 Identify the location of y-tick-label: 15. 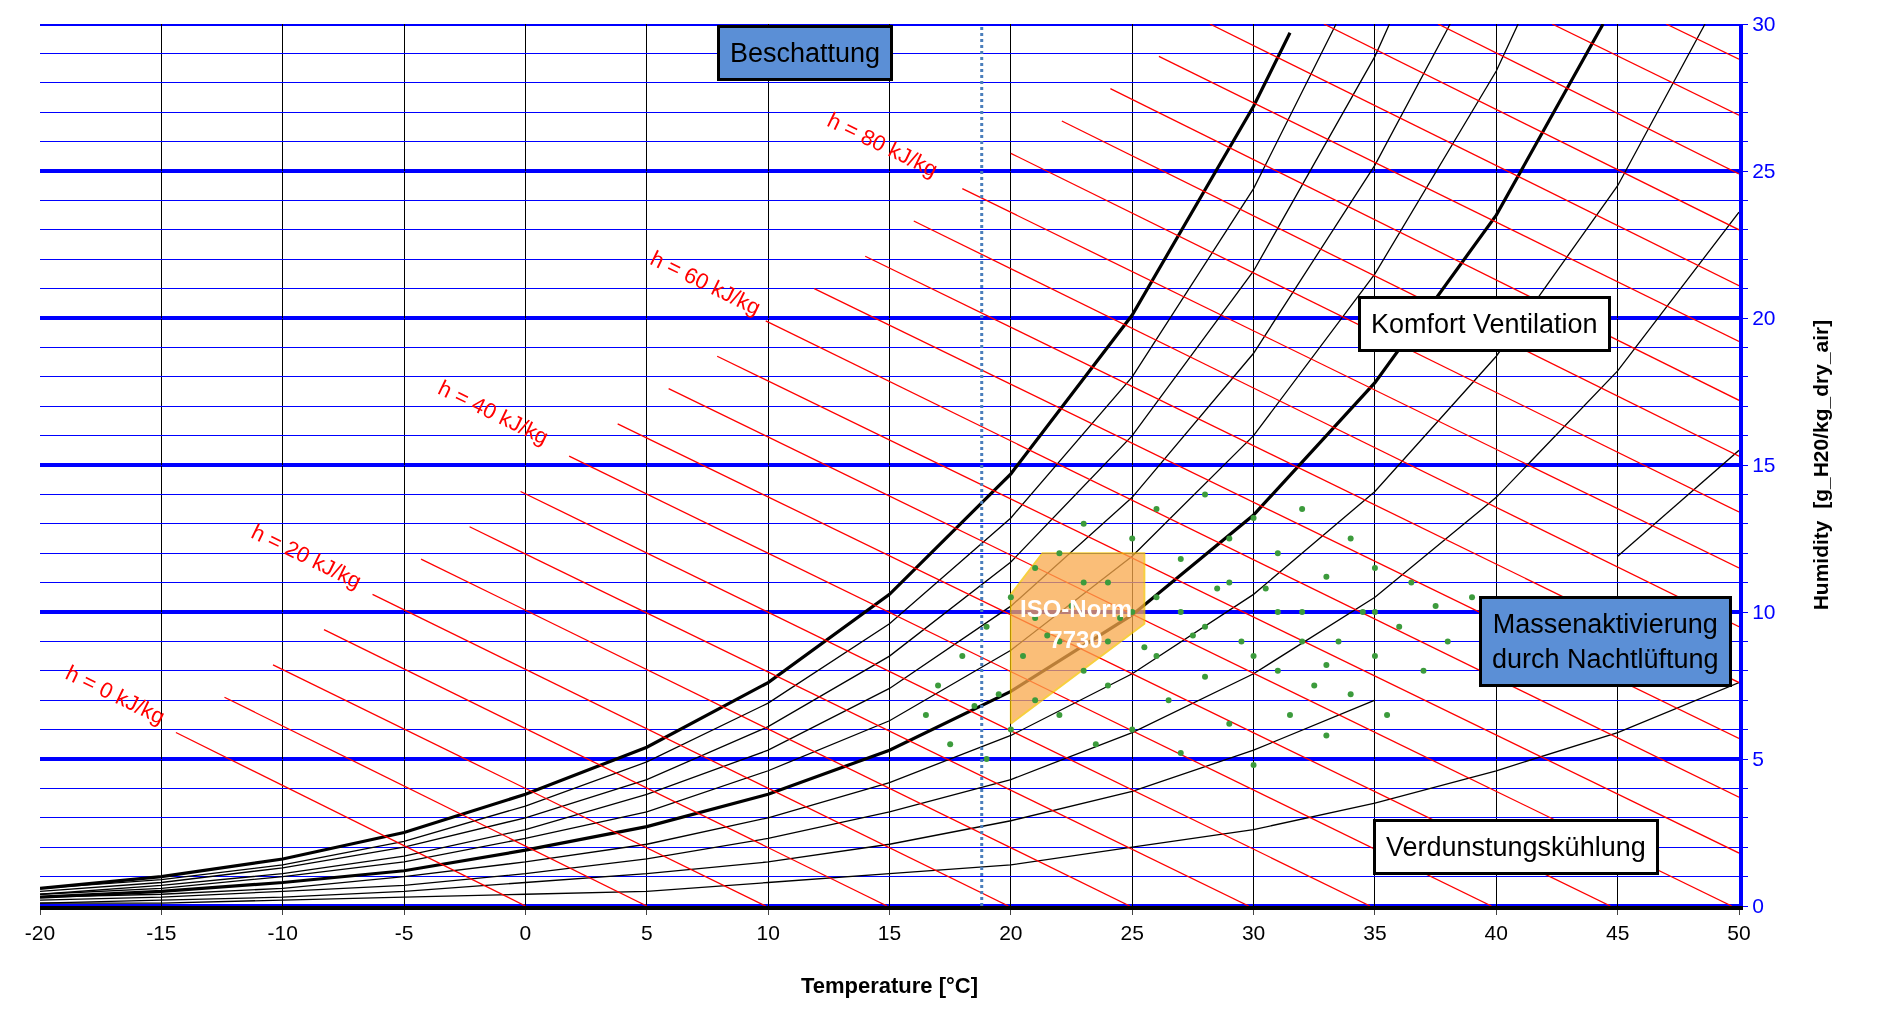
(1764, 465).